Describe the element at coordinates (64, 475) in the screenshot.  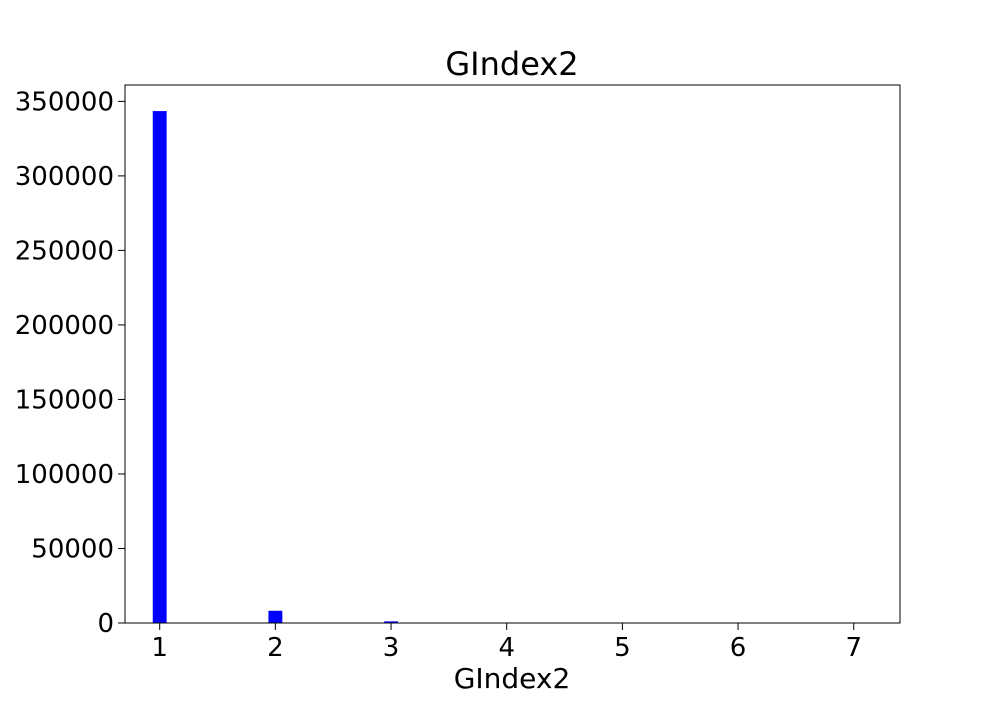
I see `y-tick-label: 100000` at that location.